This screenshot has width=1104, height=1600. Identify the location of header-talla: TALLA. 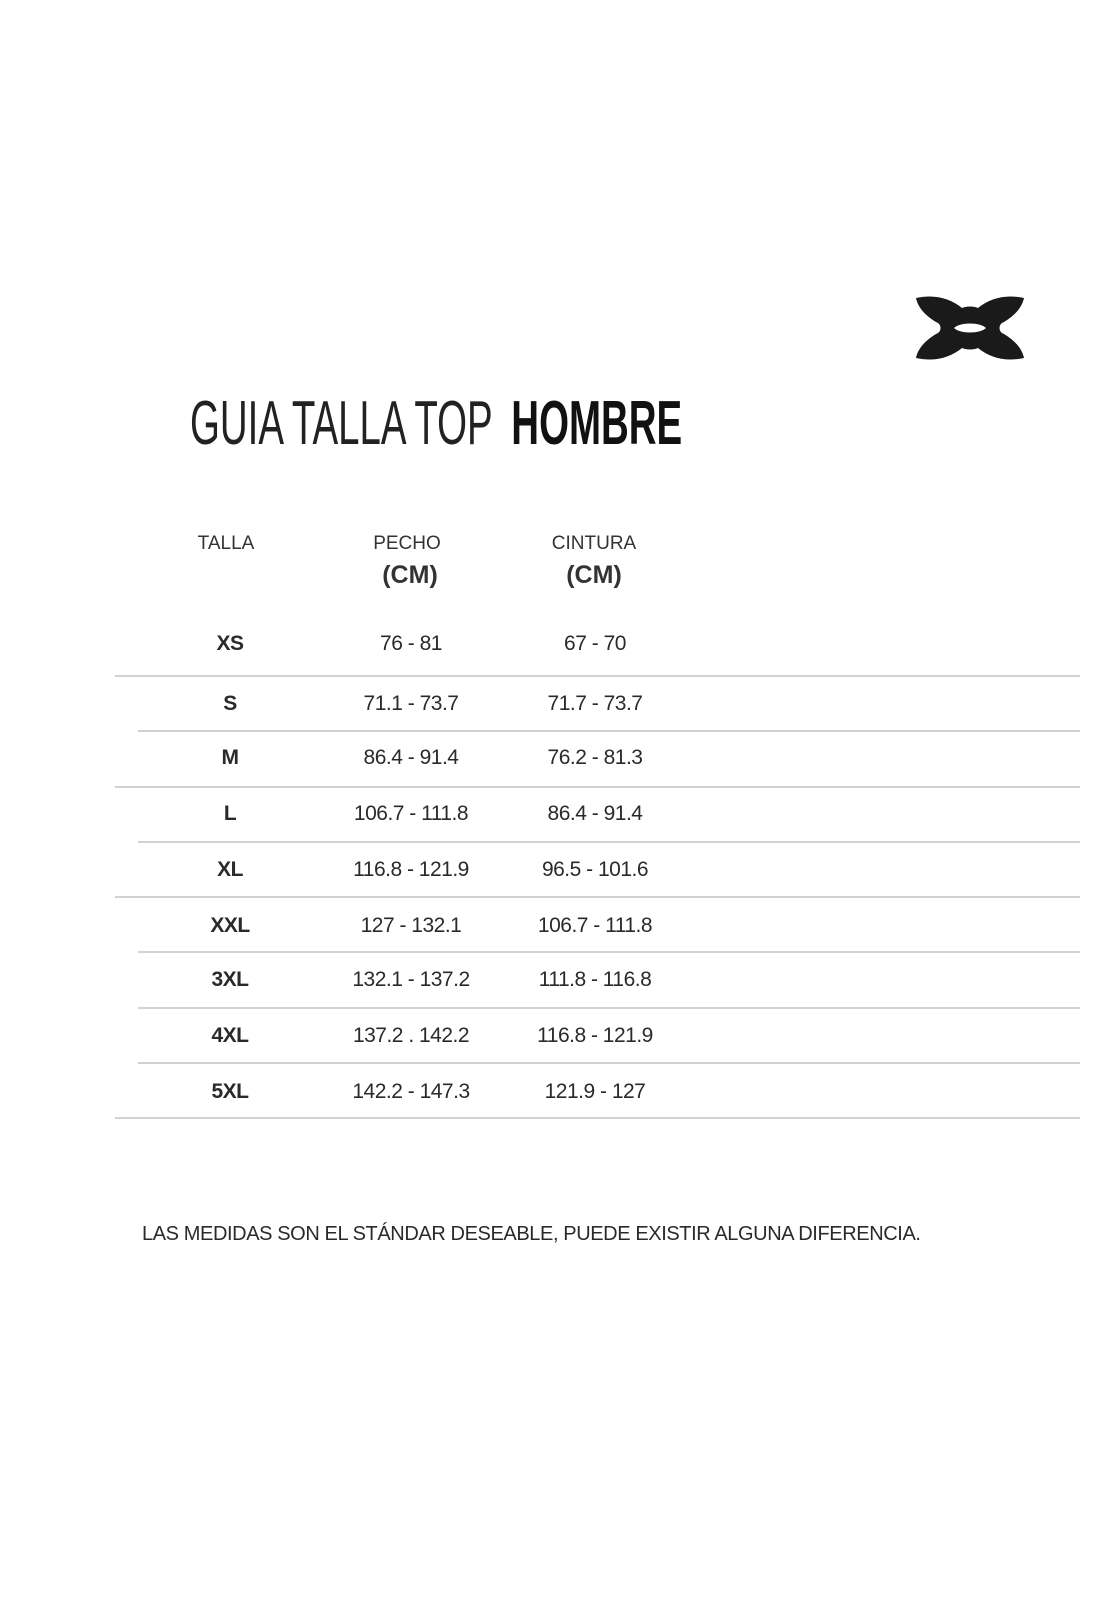
(226, 543).